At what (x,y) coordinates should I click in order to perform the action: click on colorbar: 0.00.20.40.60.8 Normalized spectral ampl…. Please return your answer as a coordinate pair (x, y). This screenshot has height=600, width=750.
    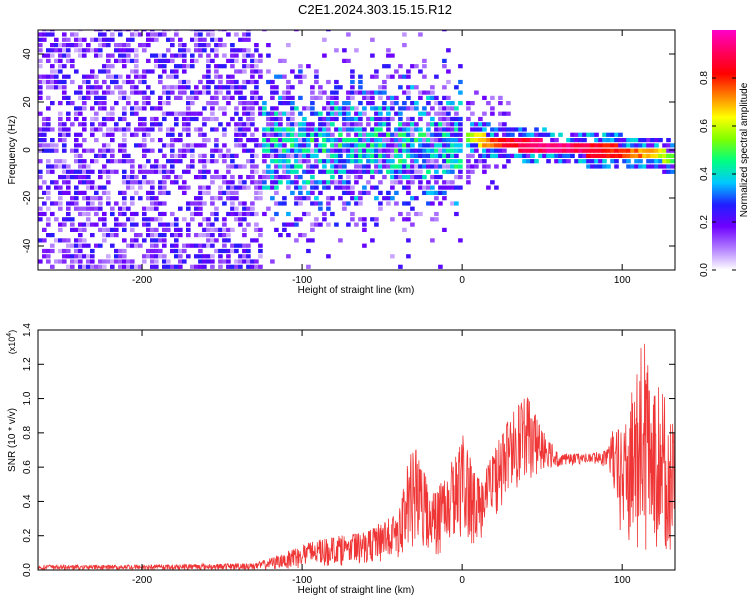
    Looking at the image, I should click on (724, 153).